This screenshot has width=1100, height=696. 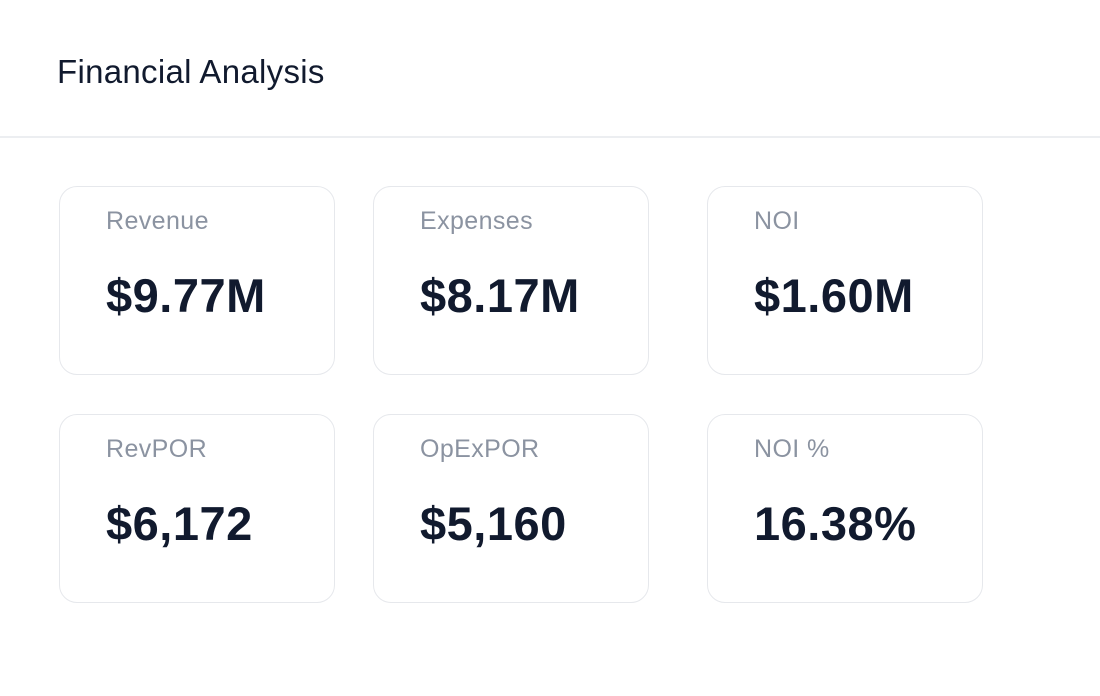 What do you see at coordinates (500, 295) in the screenshot?
I see `metric-value: $8.17M` at bounding box center [500, 295].